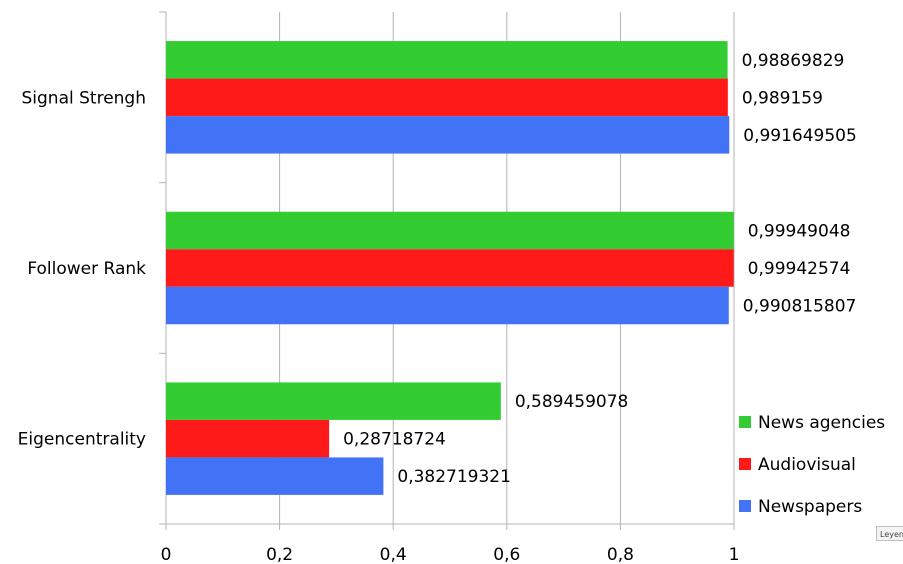 This screenshot has width=903, height=564. What do you see at coordinates (82, 440) in the screenshot?
I see `category-label: Eigencentrality` at bounding box center [82, 440].